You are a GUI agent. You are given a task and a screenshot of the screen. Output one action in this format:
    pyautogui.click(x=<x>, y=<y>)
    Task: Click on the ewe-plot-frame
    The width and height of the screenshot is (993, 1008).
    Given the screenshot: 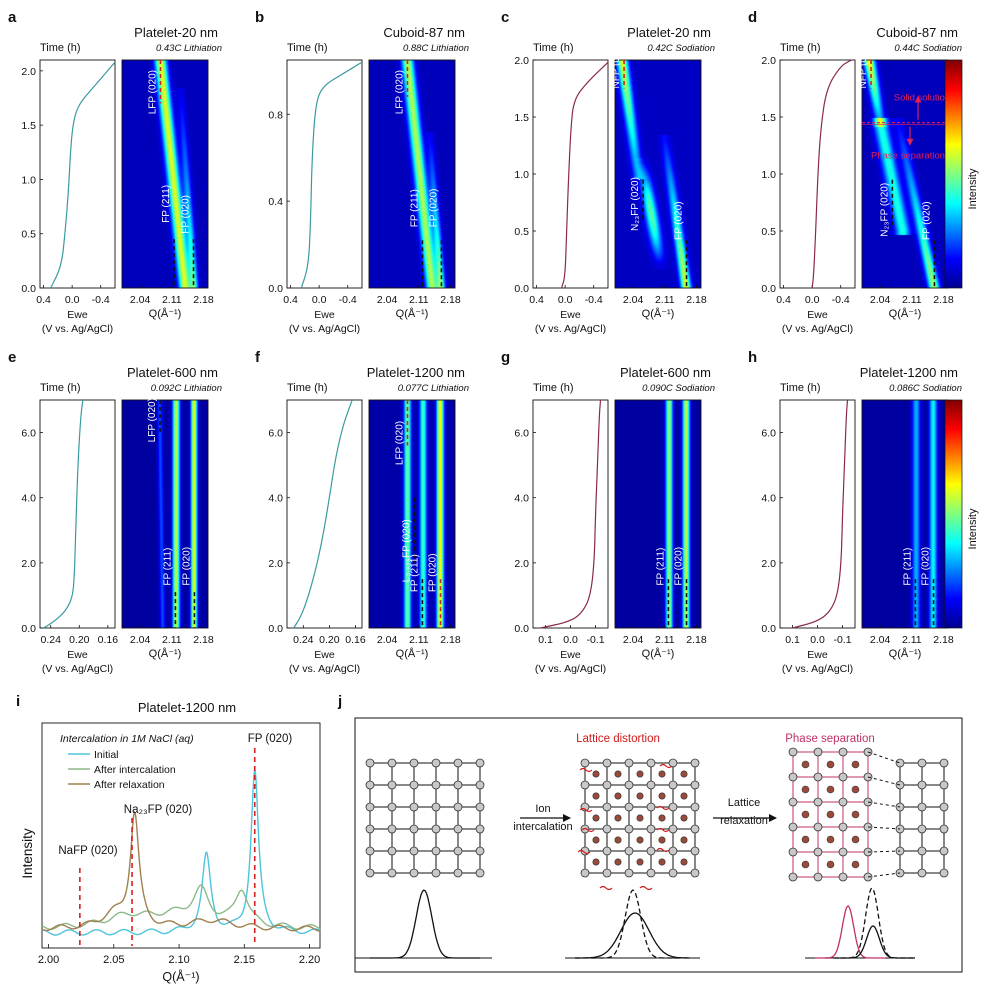 What is the action you would take?
    pyautogui.click(x=570, y=514)
    